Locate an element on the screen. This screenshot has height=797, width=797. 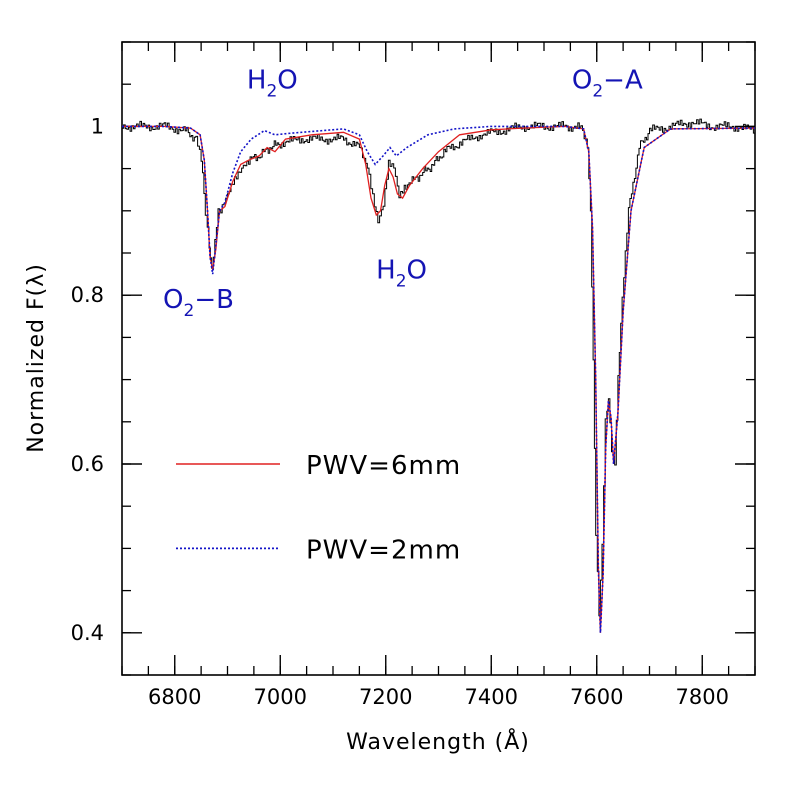
y-tick-label: 0.4 is located at coordinates (87, 633).